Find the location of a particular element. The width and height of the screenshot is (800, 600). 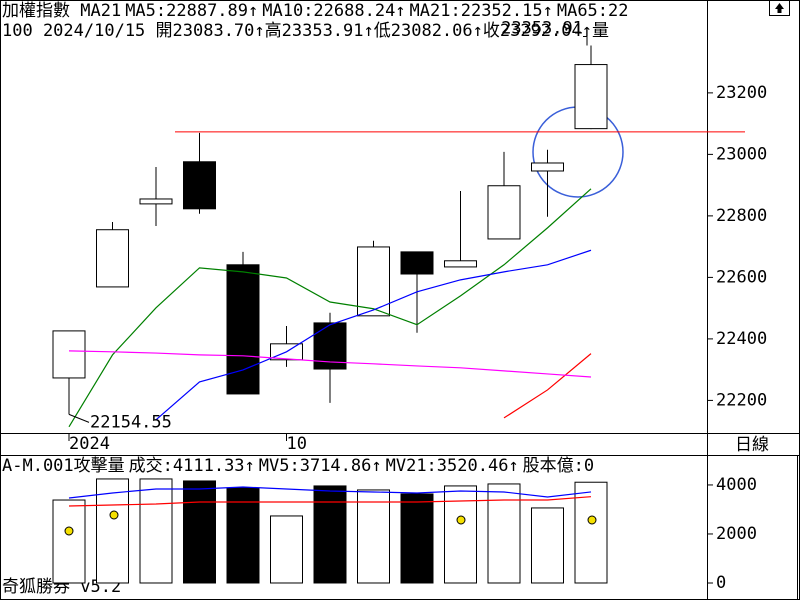

legend-entry: 股本億:0 is located at coordinates (558, 466).